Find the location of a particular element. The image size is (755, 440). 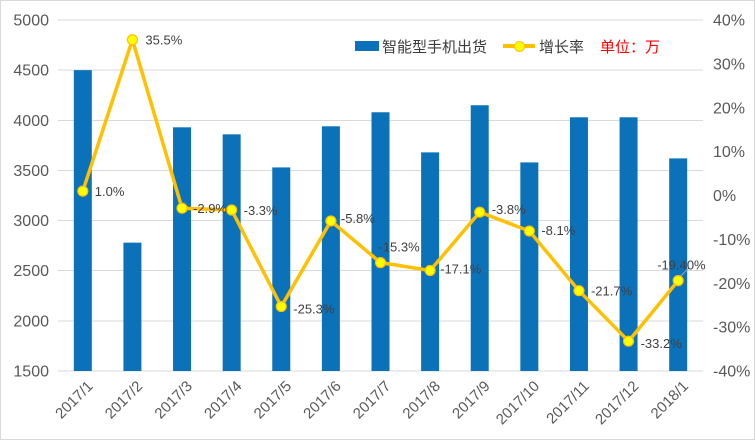

x-axis-label: 2017/4 is located at coordinates (223, 400).